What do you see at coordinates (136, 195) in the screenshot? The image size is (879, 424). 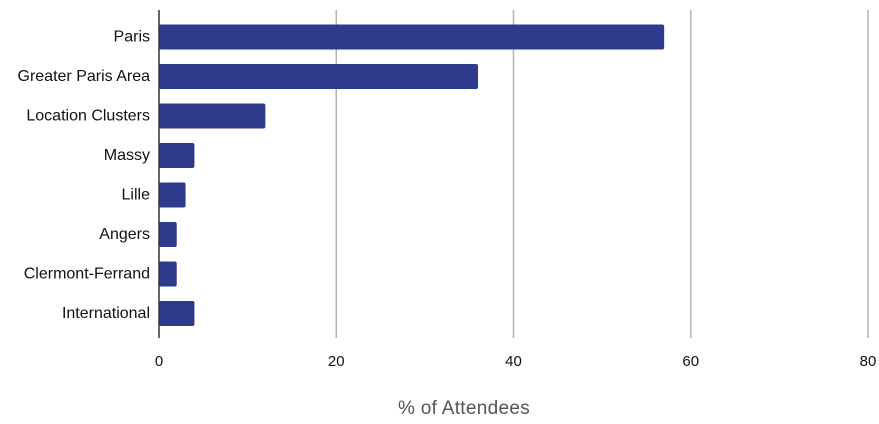 I see `category-label: Lille` at bounding box center [136, 195].